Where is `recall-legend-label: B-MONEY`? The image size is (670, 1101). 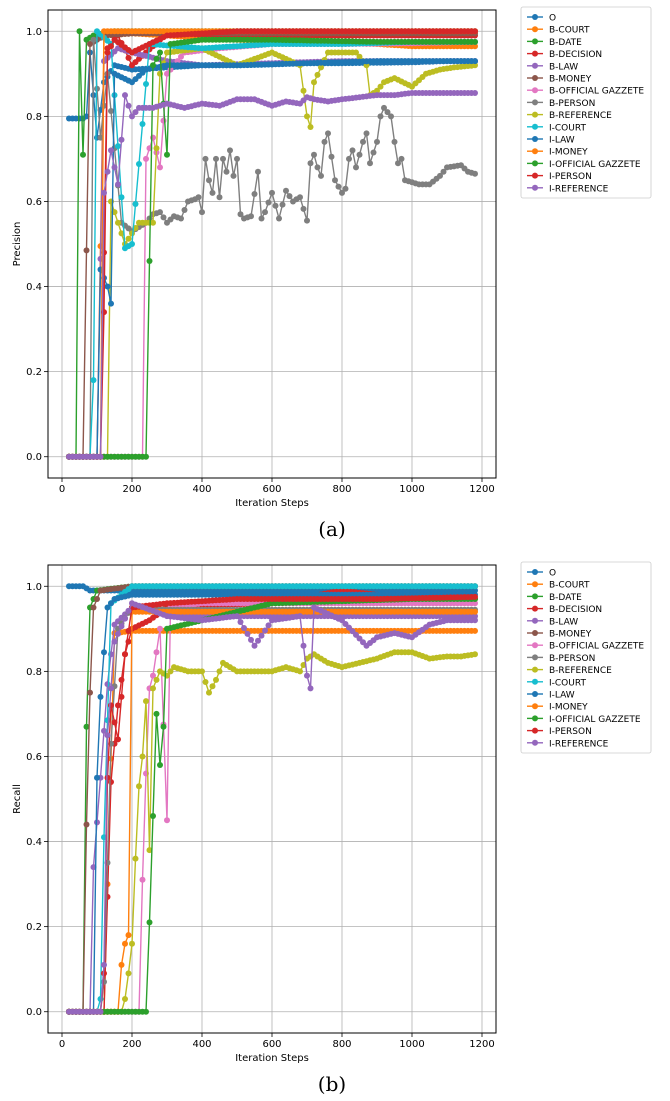
recall-legend-label: B-MONEY is located at coordinates (570, 635).